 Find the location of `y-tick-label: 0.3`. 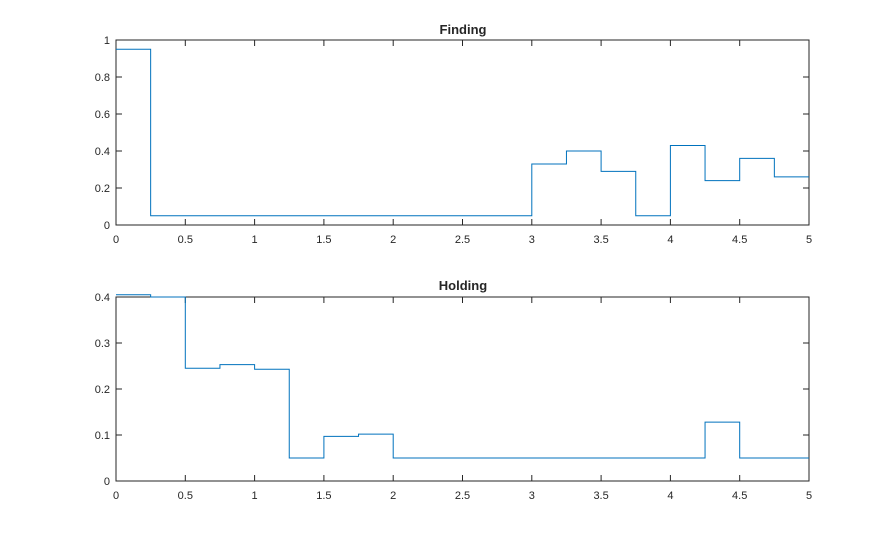

y-tick-label: 0.3 is located at coordinates (102, 344).